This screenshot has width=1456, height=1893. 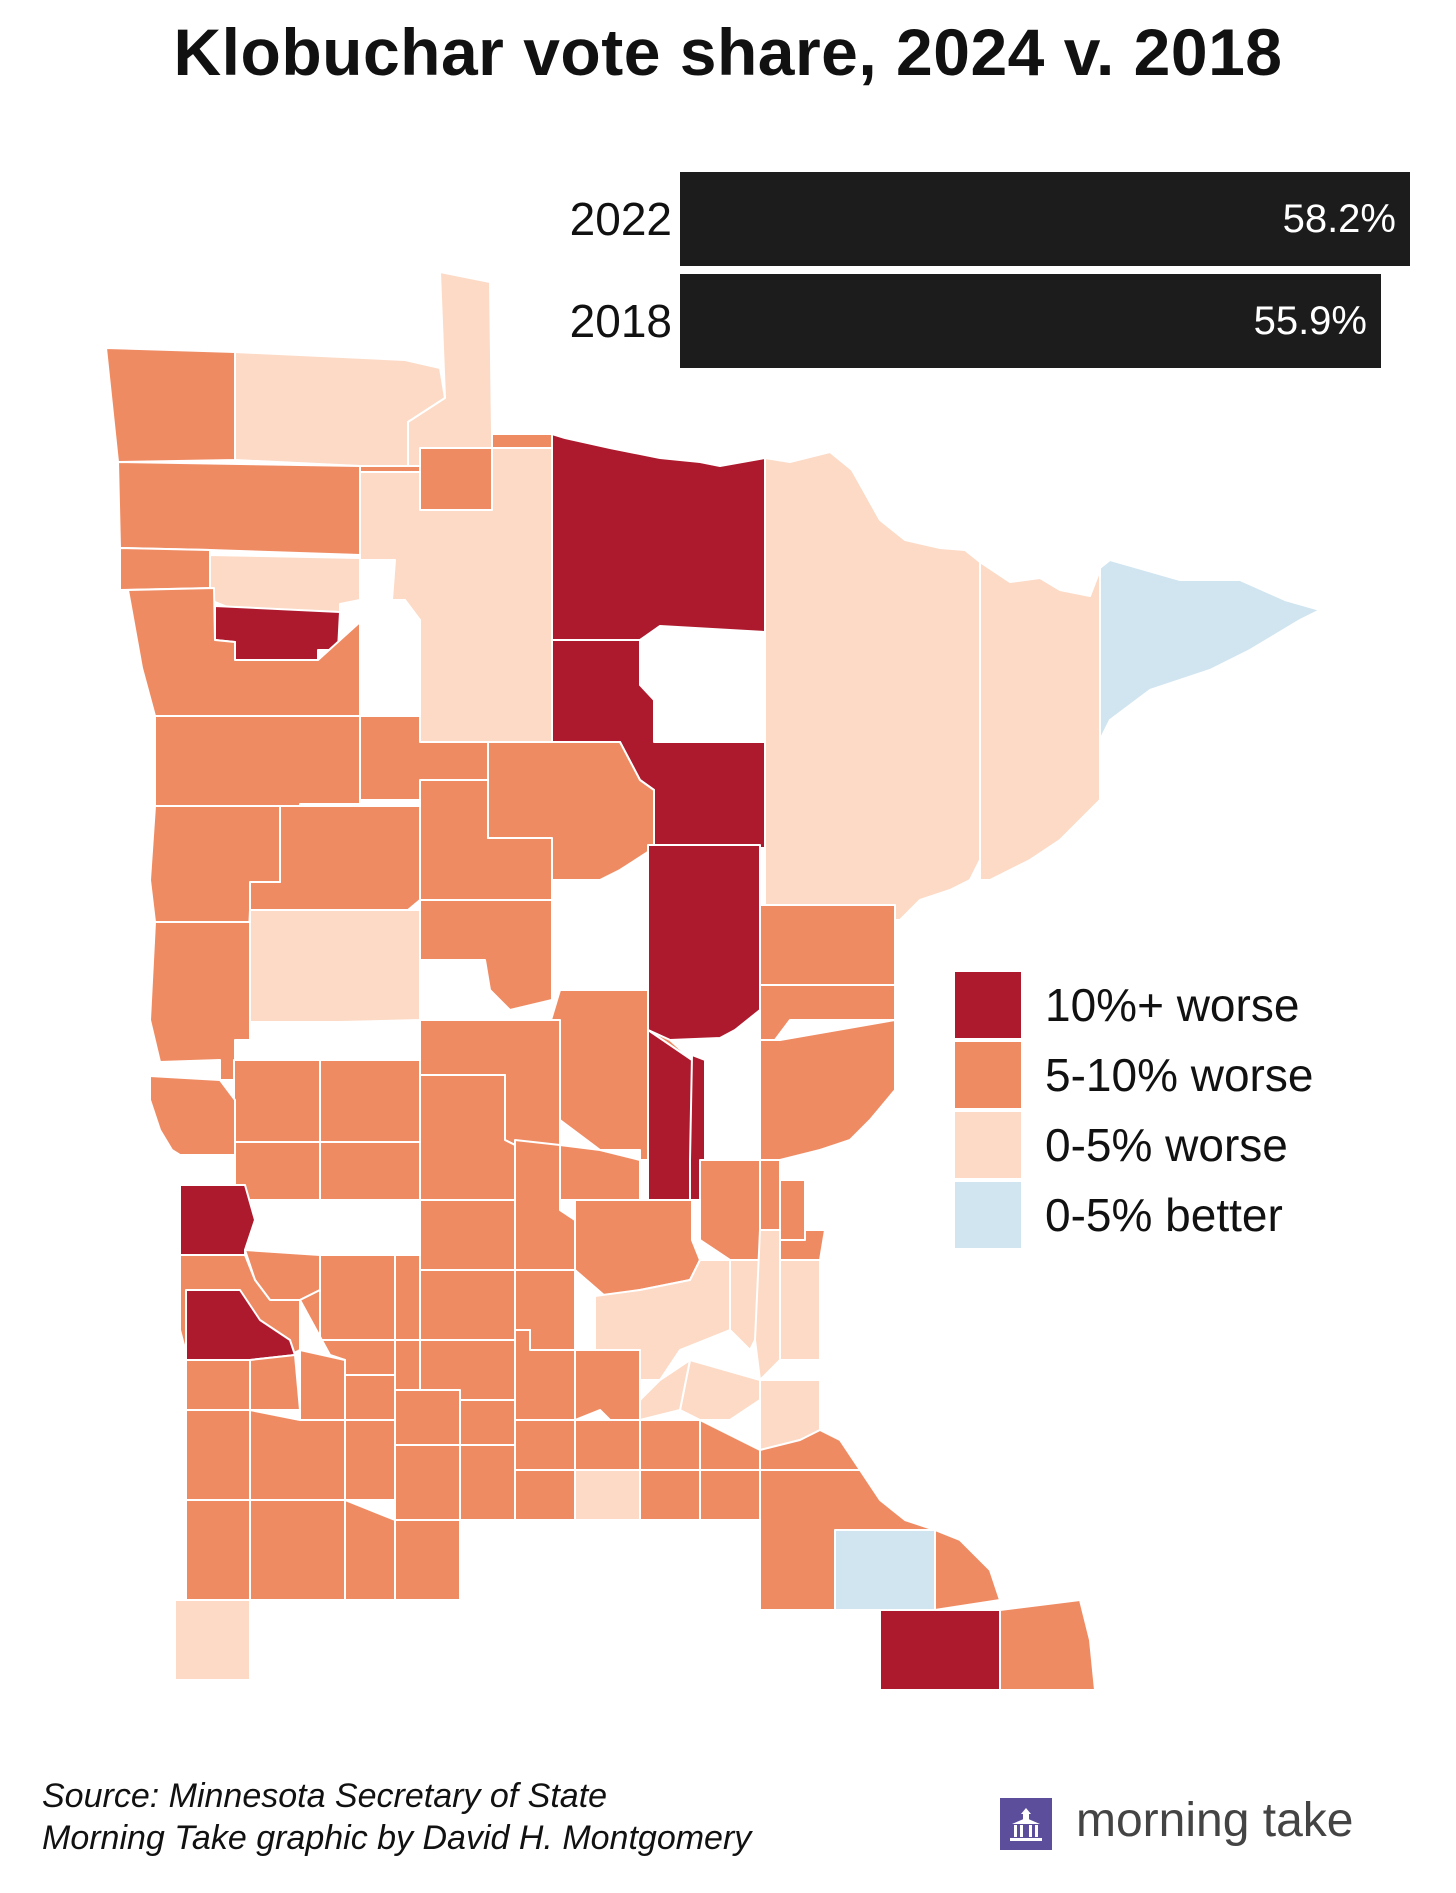 I want to click on legend-label: 5-10% worse, so click(x=1179, y=1075).